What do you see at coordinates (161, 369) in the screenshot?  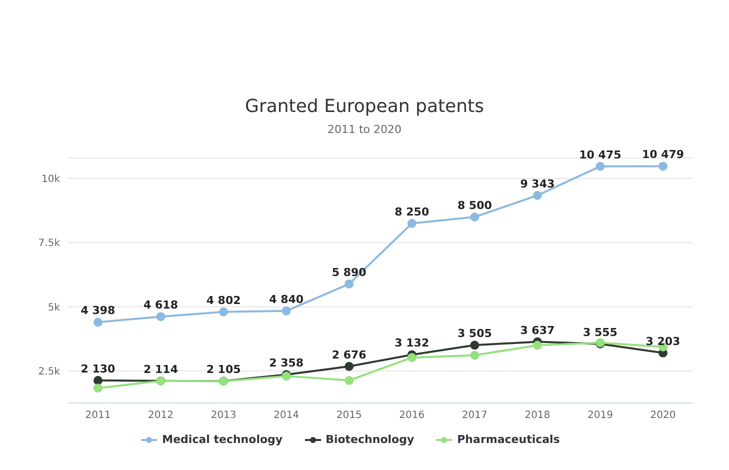 I see `data-label: 2 114` at bounding box center [161, 369].